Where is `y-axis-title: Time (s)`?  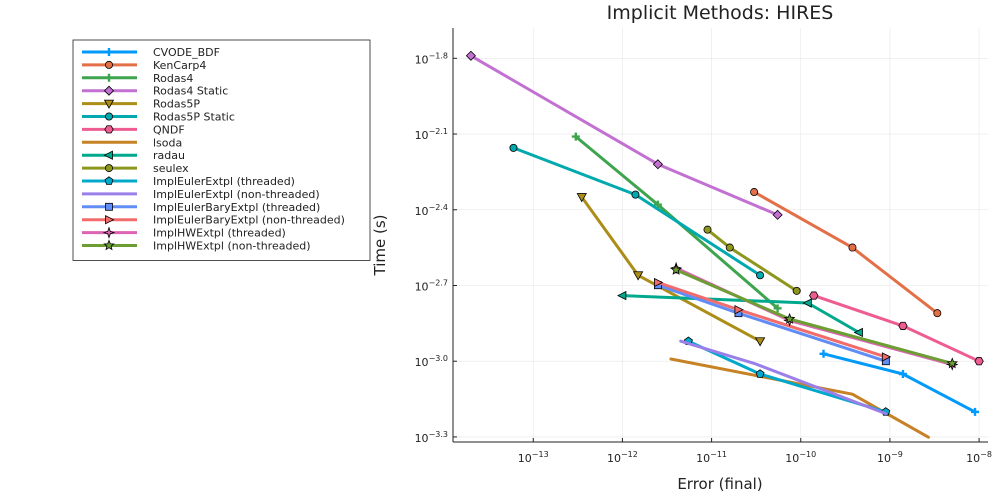 y-axis-title: Time (s) is located at coordinates (380, 246).